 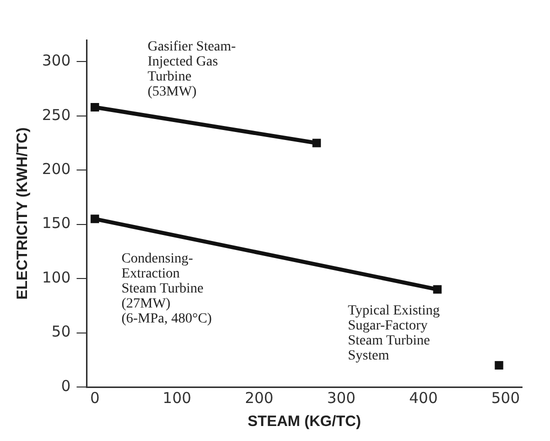 I want to click on y-tick-label: 50, so click(x=61, y=331).